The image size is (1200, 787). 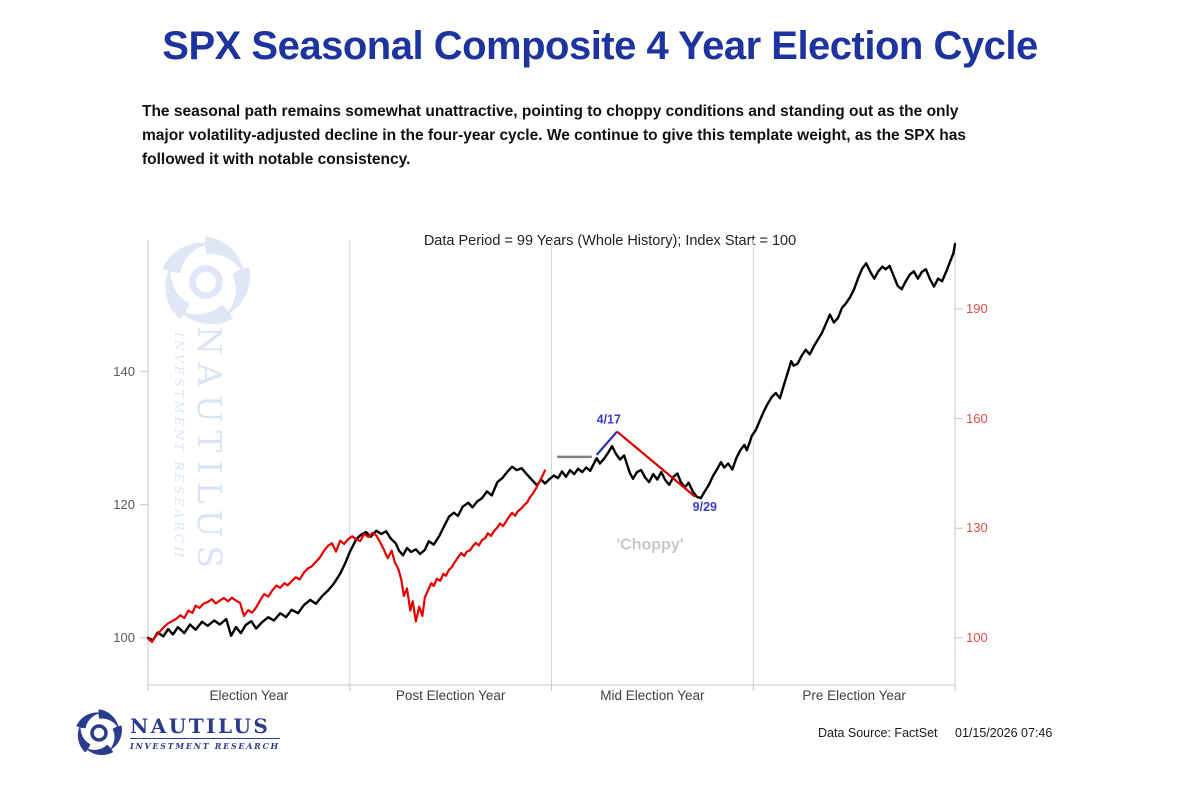 I want to click on right-tick-label: 100, so click(x=977, y=637).